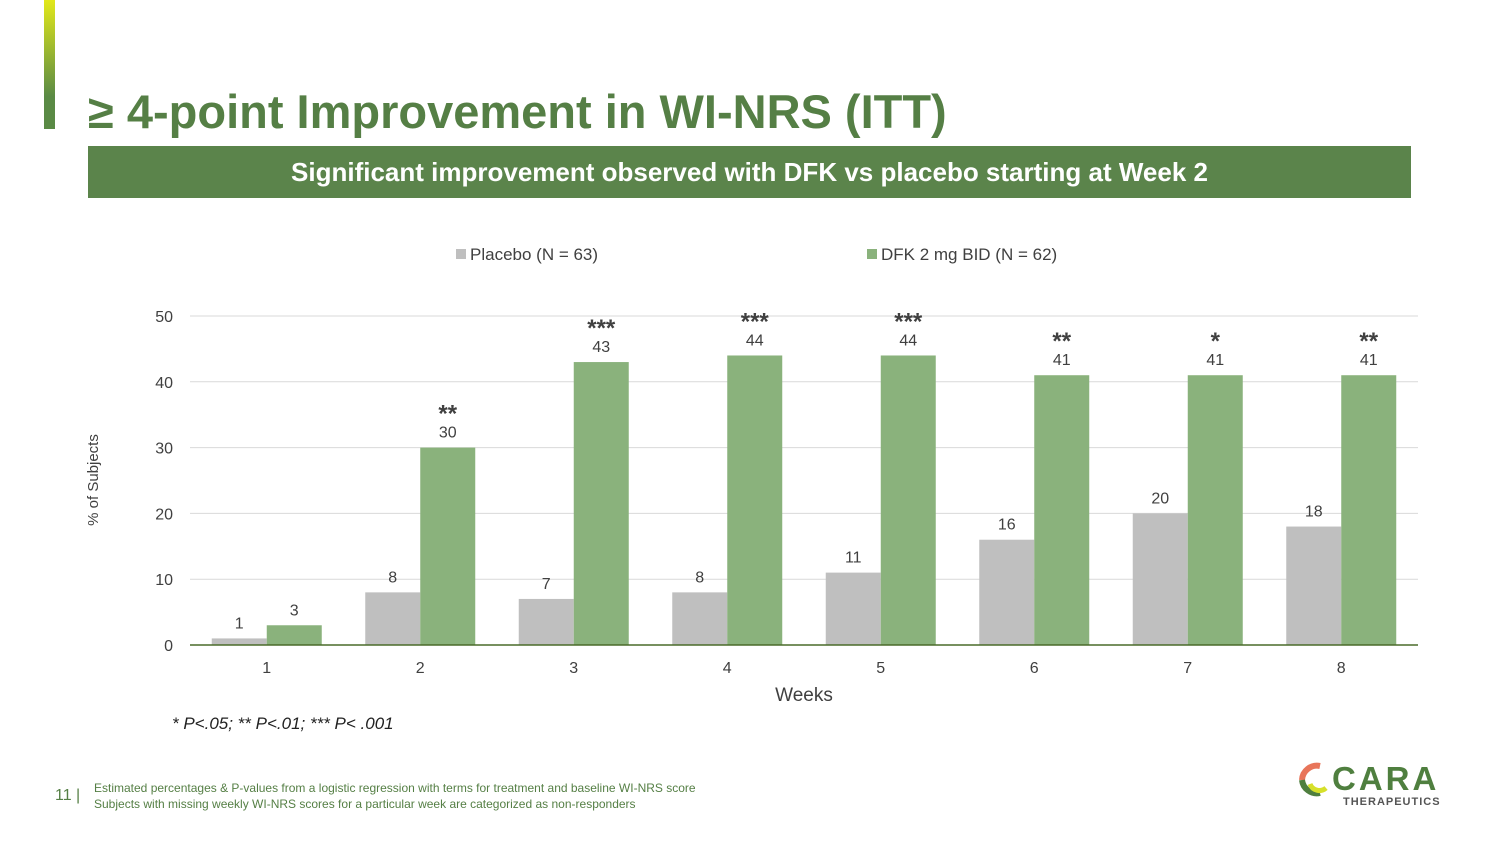 The height and width of the screenshot is (844, 1500). What do you see at coordinates (93, 480) in the screenshot?
I see `y-axis-title: % of Subjects` at bounding box center [93, 480].